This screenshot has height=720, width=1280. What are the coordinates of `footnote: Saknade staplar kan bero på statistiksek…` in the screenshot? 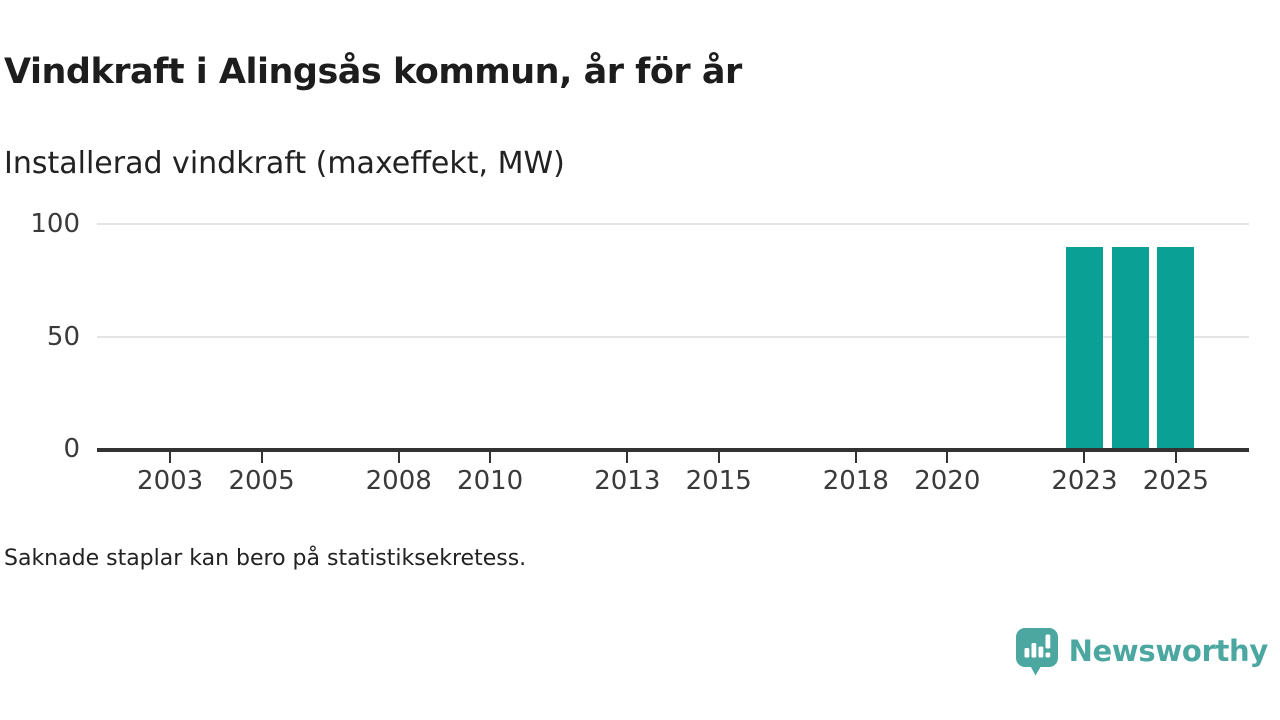 It's located at (265, 558).